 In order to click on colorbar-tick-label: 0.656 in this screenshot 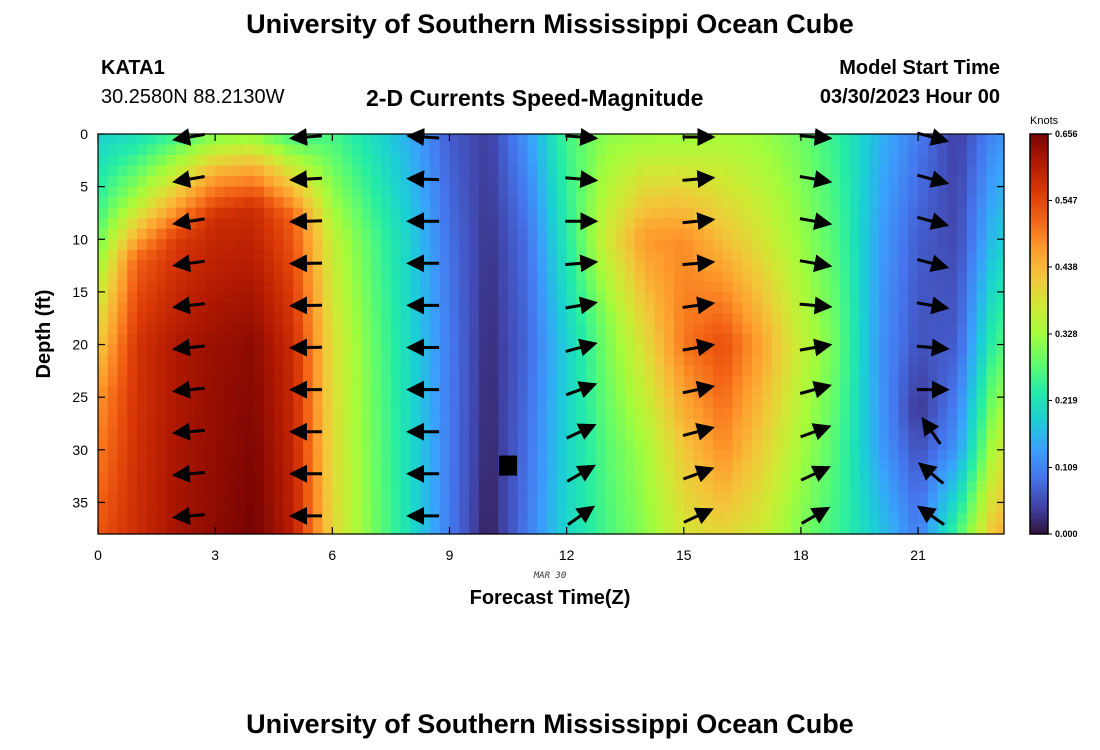, I will do `click(1066, 134)`.